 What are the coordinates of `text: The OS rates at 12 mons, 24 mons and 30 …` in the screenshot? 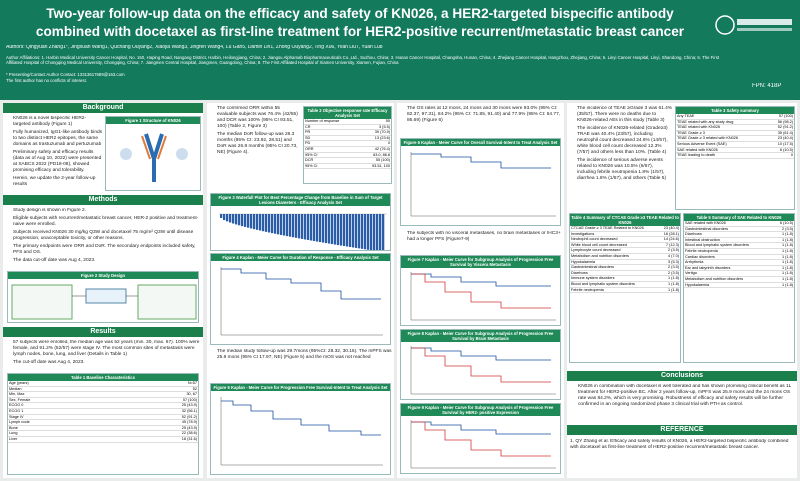 It's located at (480, 121).